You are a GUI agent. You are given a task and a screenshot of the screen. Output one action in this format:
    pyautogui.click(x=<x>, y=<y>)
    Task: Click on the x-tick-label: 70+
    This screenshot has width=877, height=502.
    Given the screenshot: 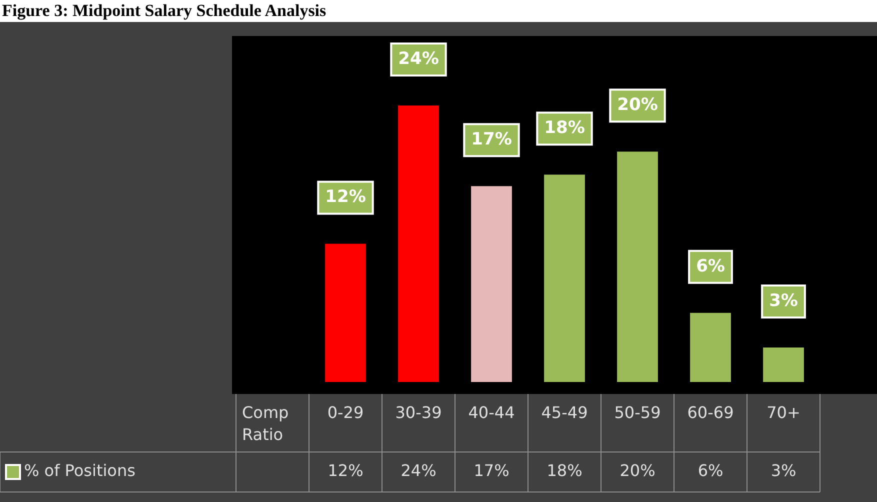 What is the action you would take?
    pyautogui.click(x=783, y=412)
    